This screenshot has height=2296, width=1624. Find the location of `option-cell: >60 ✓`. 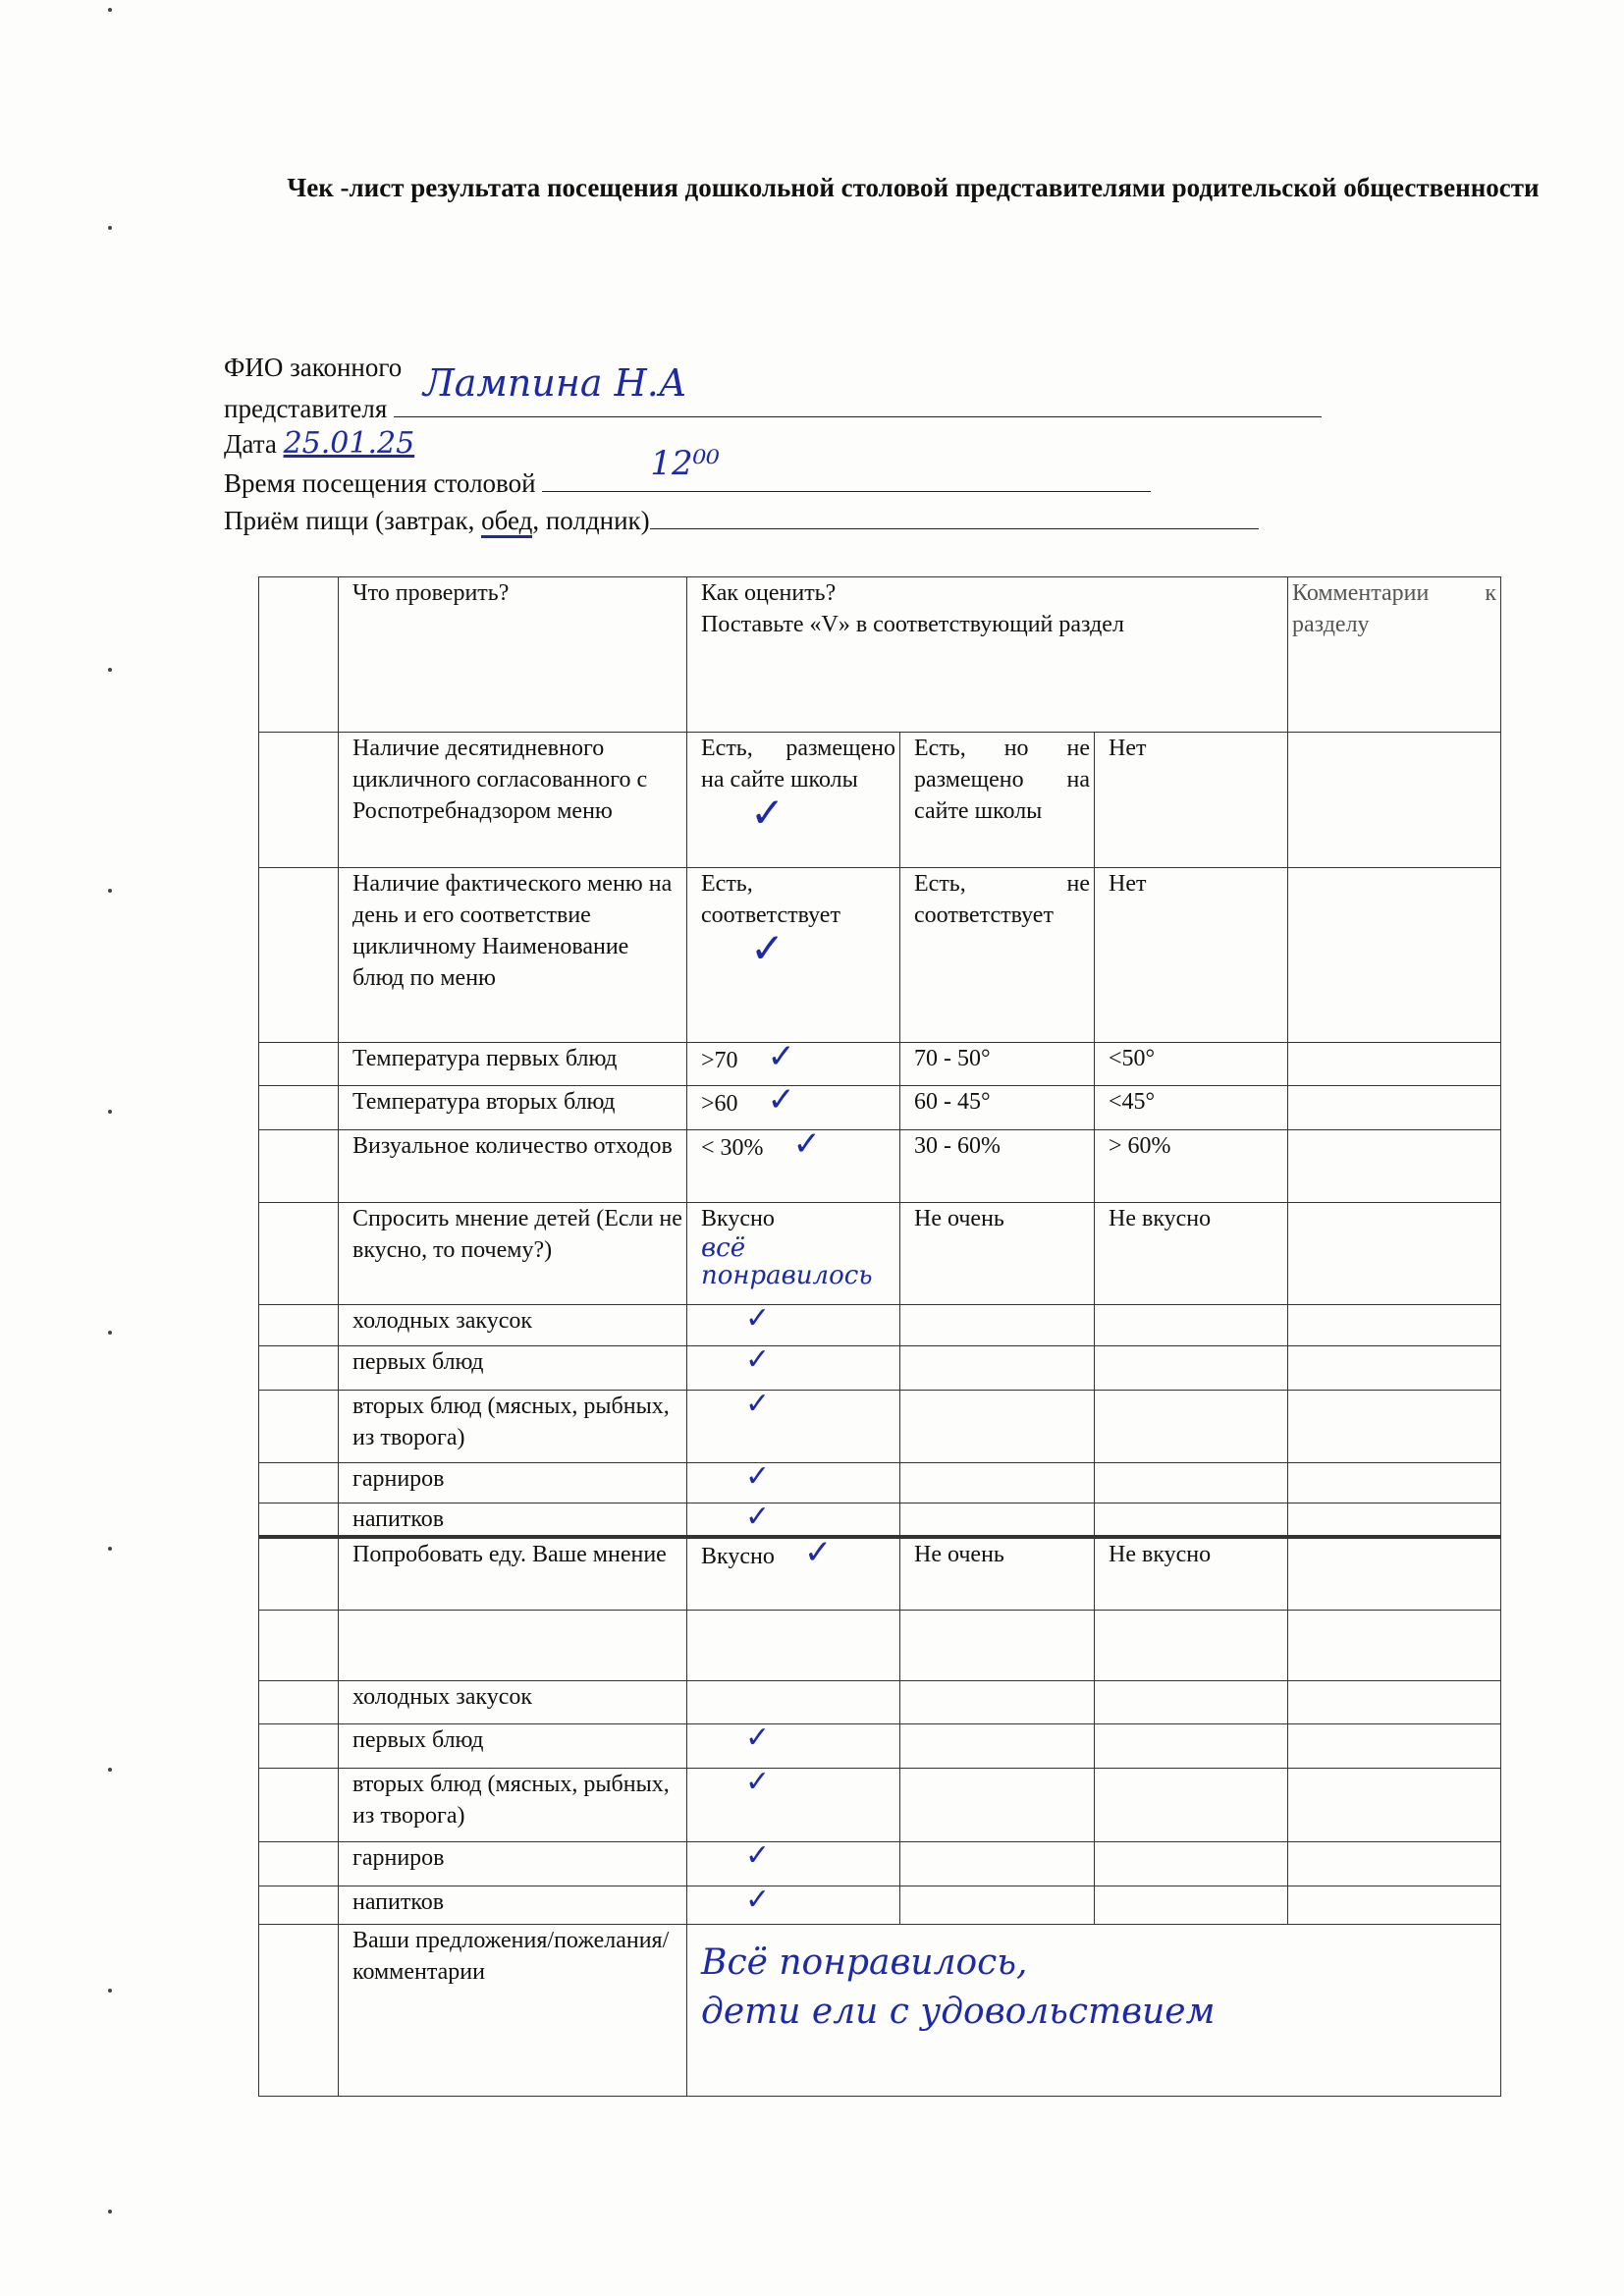

option-cell: >60 ✓ is located at coordinates (793, 1107).